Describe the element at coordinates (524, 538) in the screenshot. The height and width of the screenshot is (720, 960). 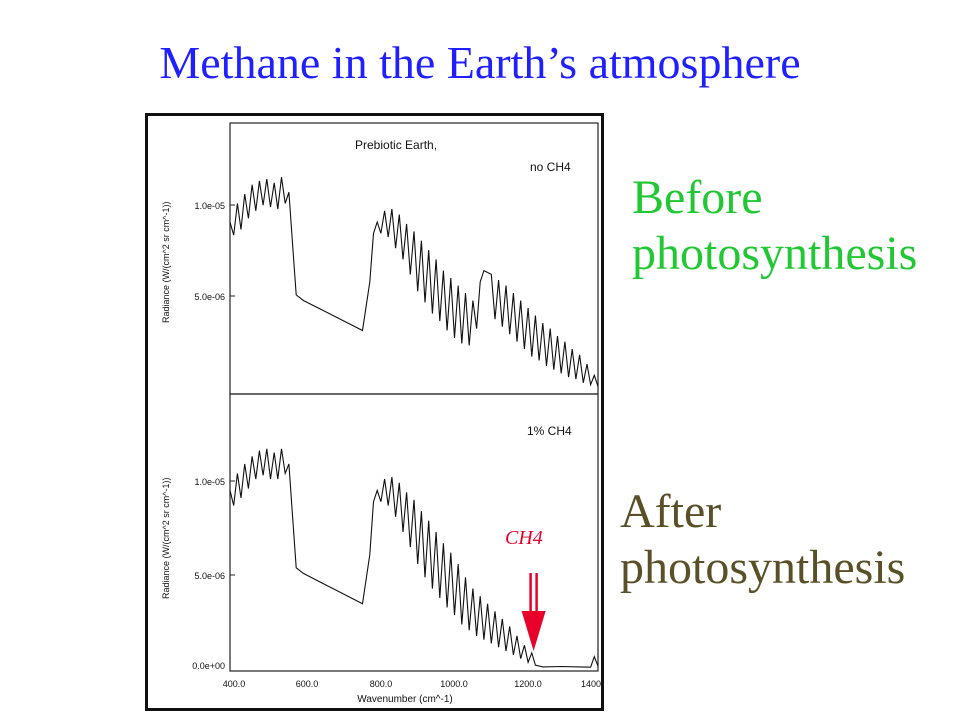
I see `ch4-marker-label: CH4` at that location.